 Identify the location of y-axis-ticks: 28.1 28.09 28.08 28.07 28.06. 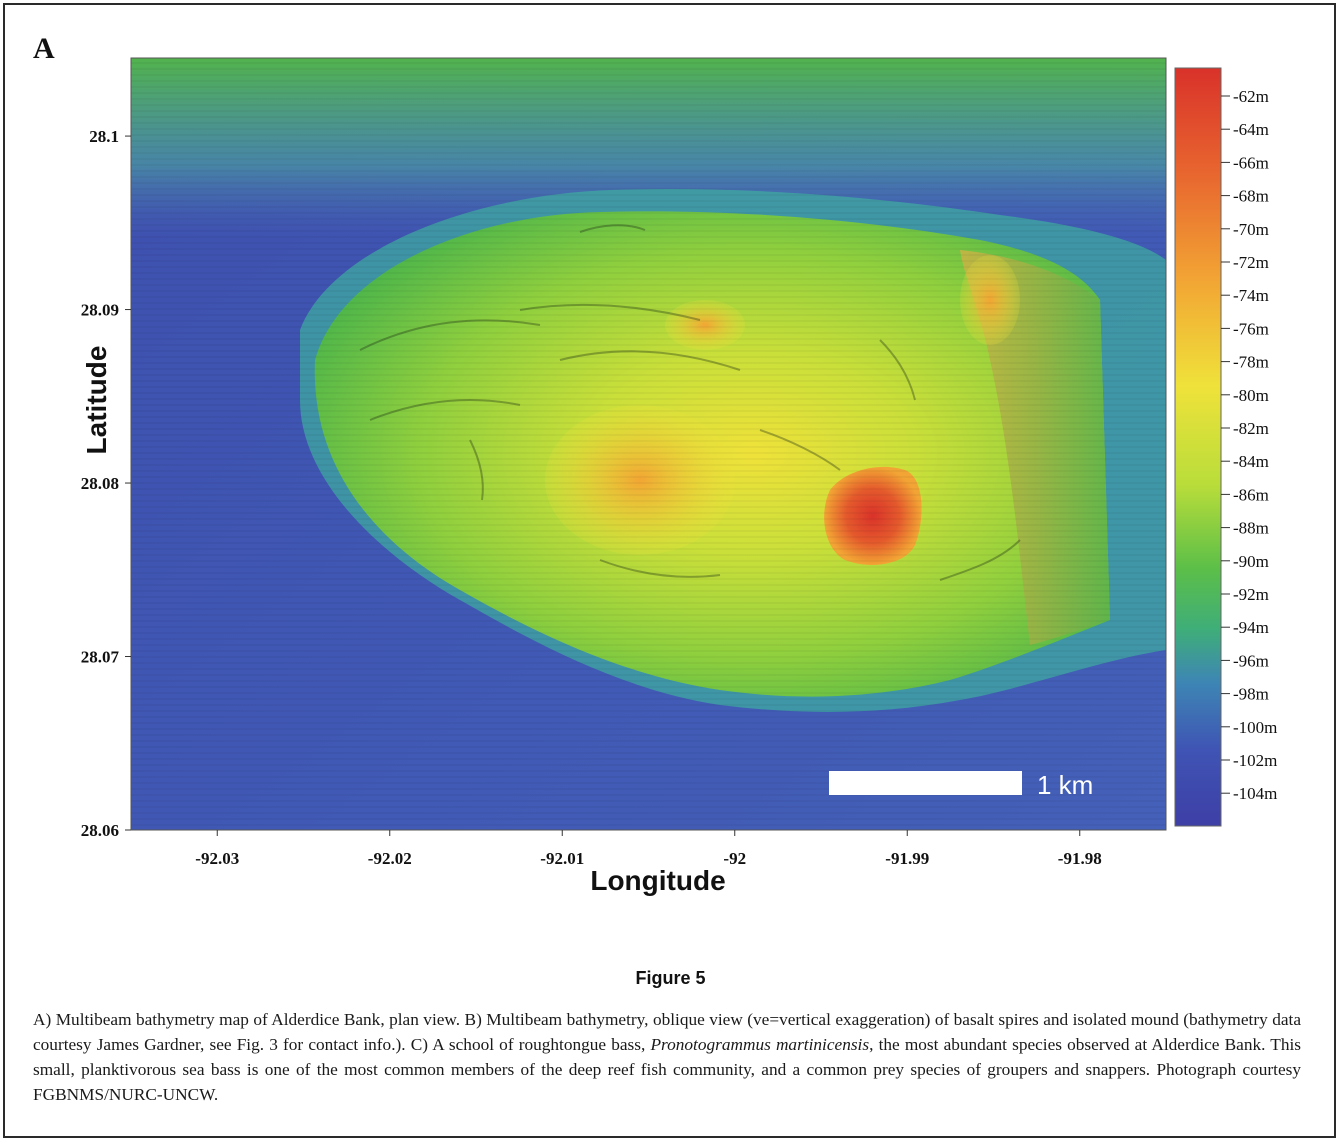
(106, 483).